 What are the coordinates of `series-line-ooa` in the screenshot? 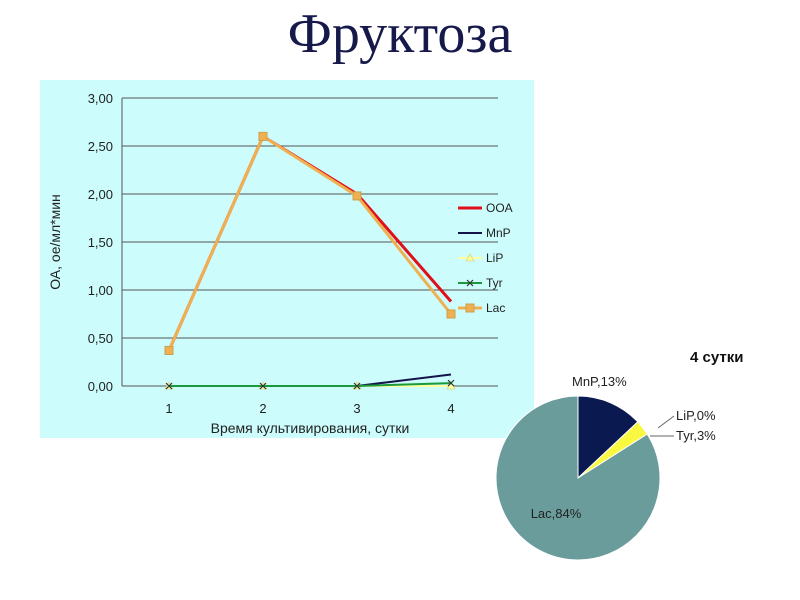 It's located at (310, 243).